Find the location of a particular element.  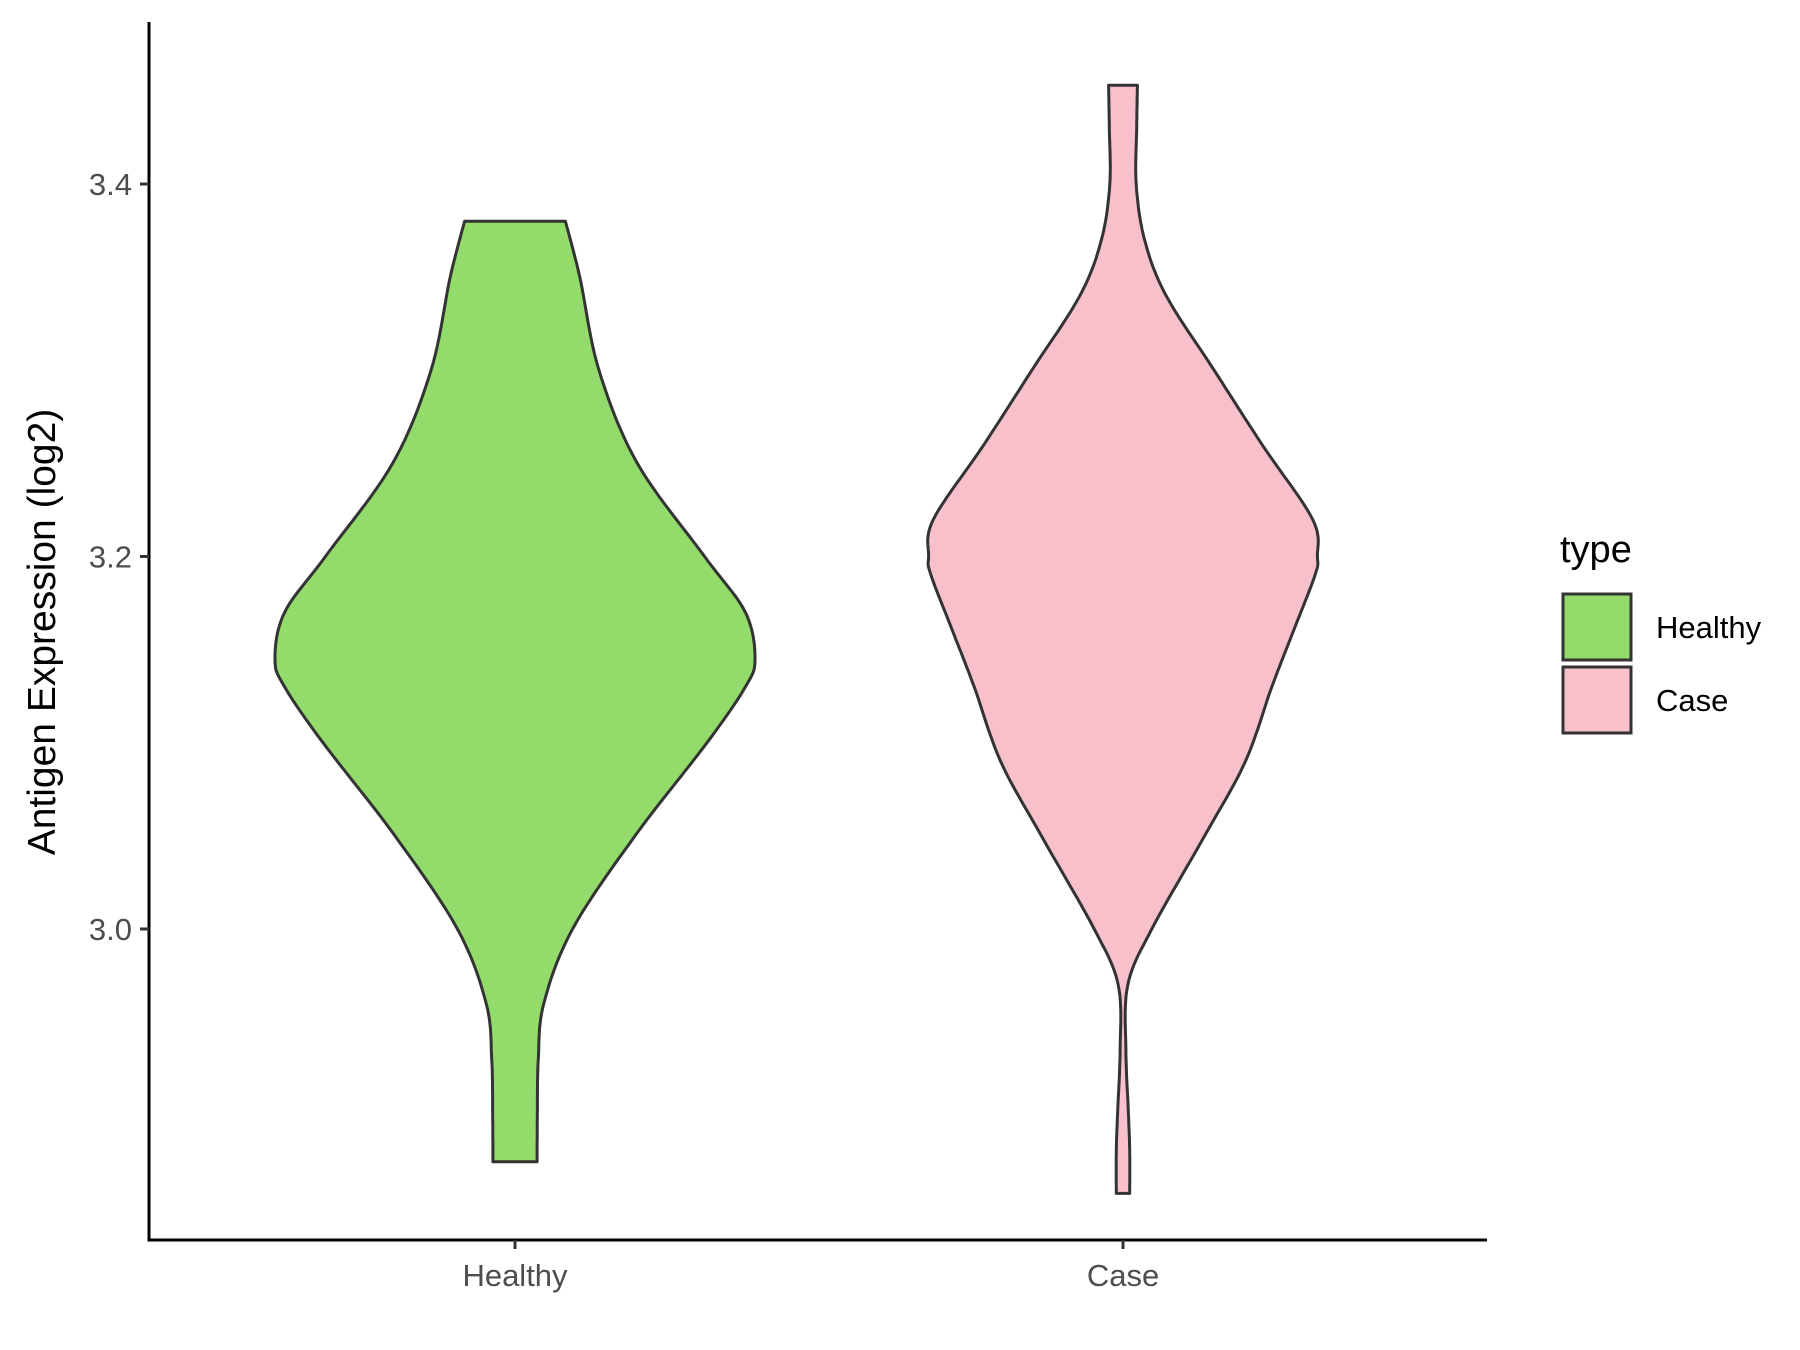

legend-label-healthy: Healthy is located at coordinates (1709, 627).